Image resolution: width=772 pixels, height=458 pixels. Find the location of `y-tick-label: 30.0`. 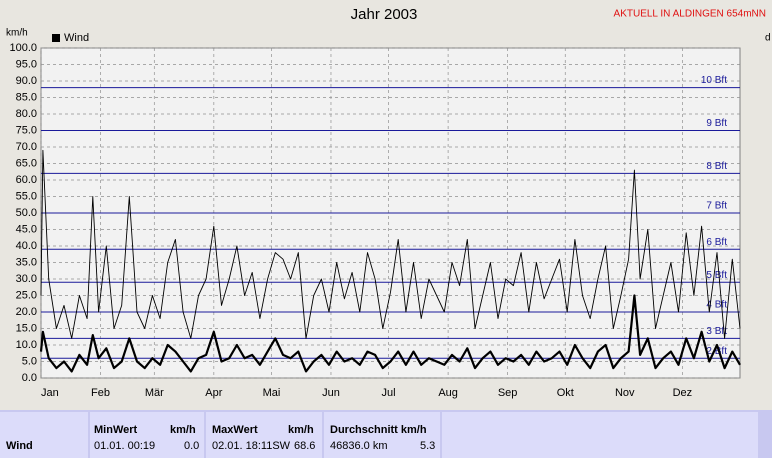

y-tick-label: 30.0 is located at coordinates (26, 279).